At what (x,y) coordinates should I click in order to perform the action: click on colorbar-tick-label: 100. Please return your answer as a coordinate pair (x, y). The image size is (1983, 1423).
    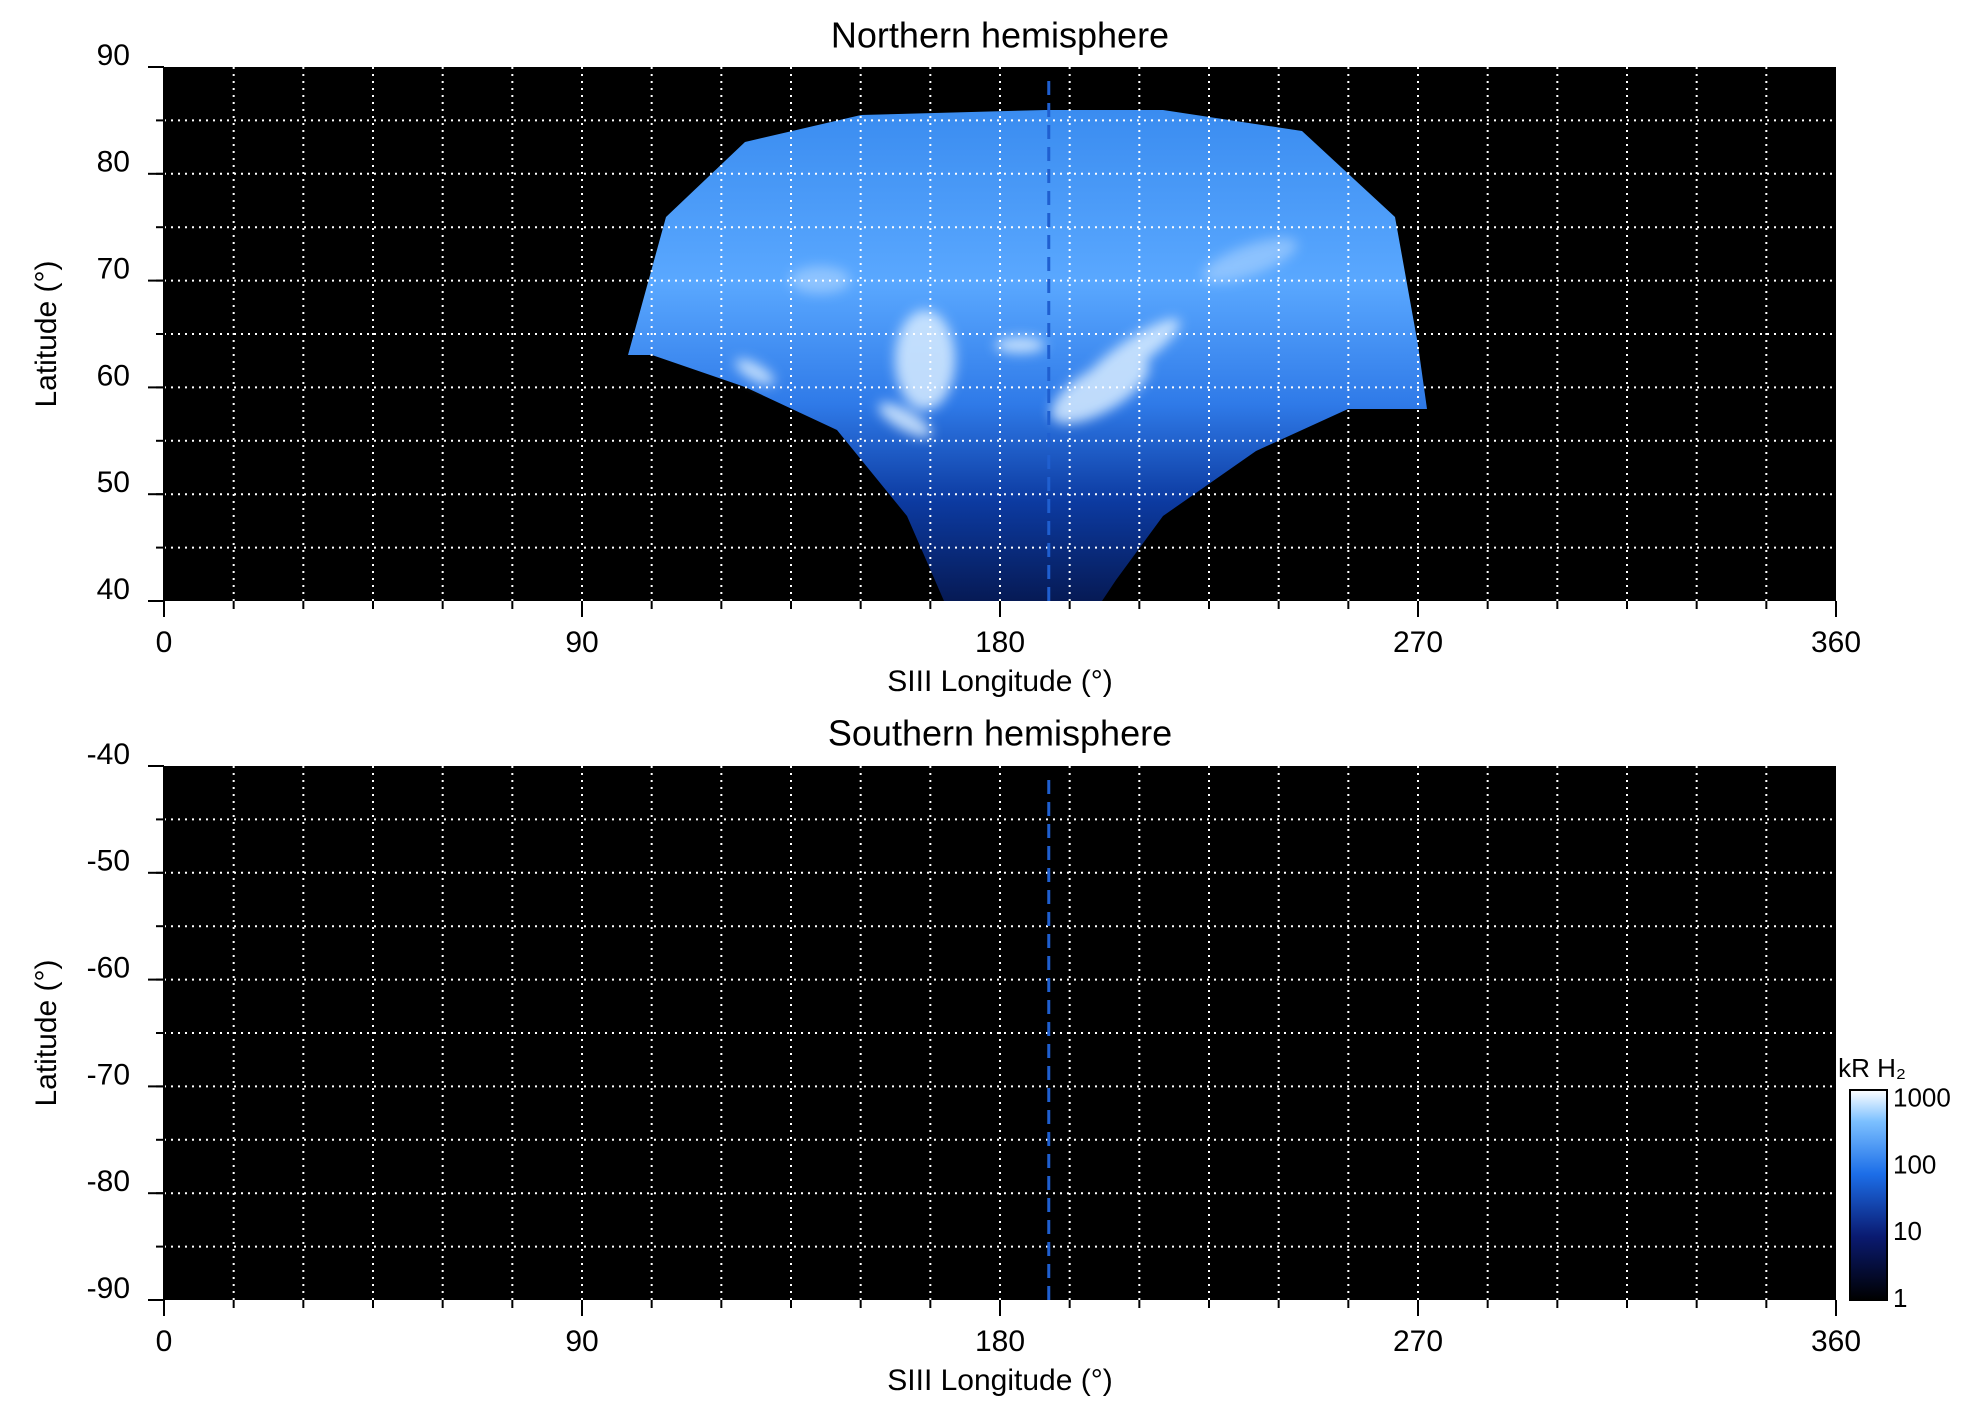
    Looking at the image, I should click on (1914, 1164).